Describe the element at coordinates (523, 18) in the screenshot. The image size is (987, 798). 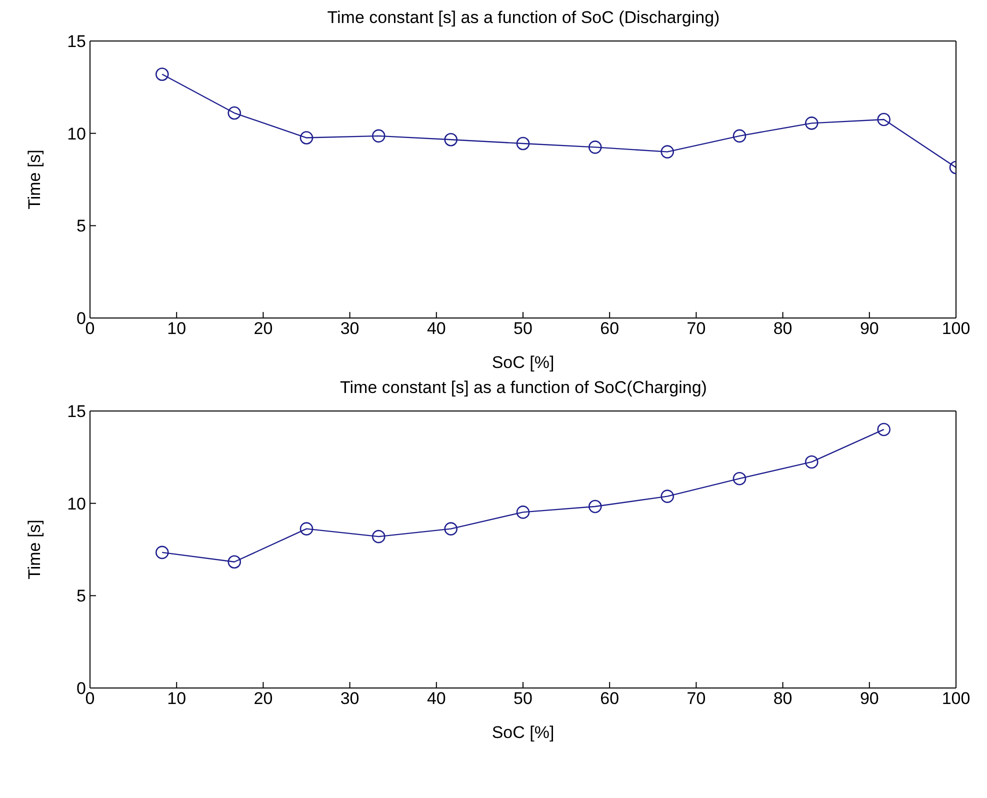
I see `chart-title: Time constant [s] as a function of SoC (Discharging)` at that location.